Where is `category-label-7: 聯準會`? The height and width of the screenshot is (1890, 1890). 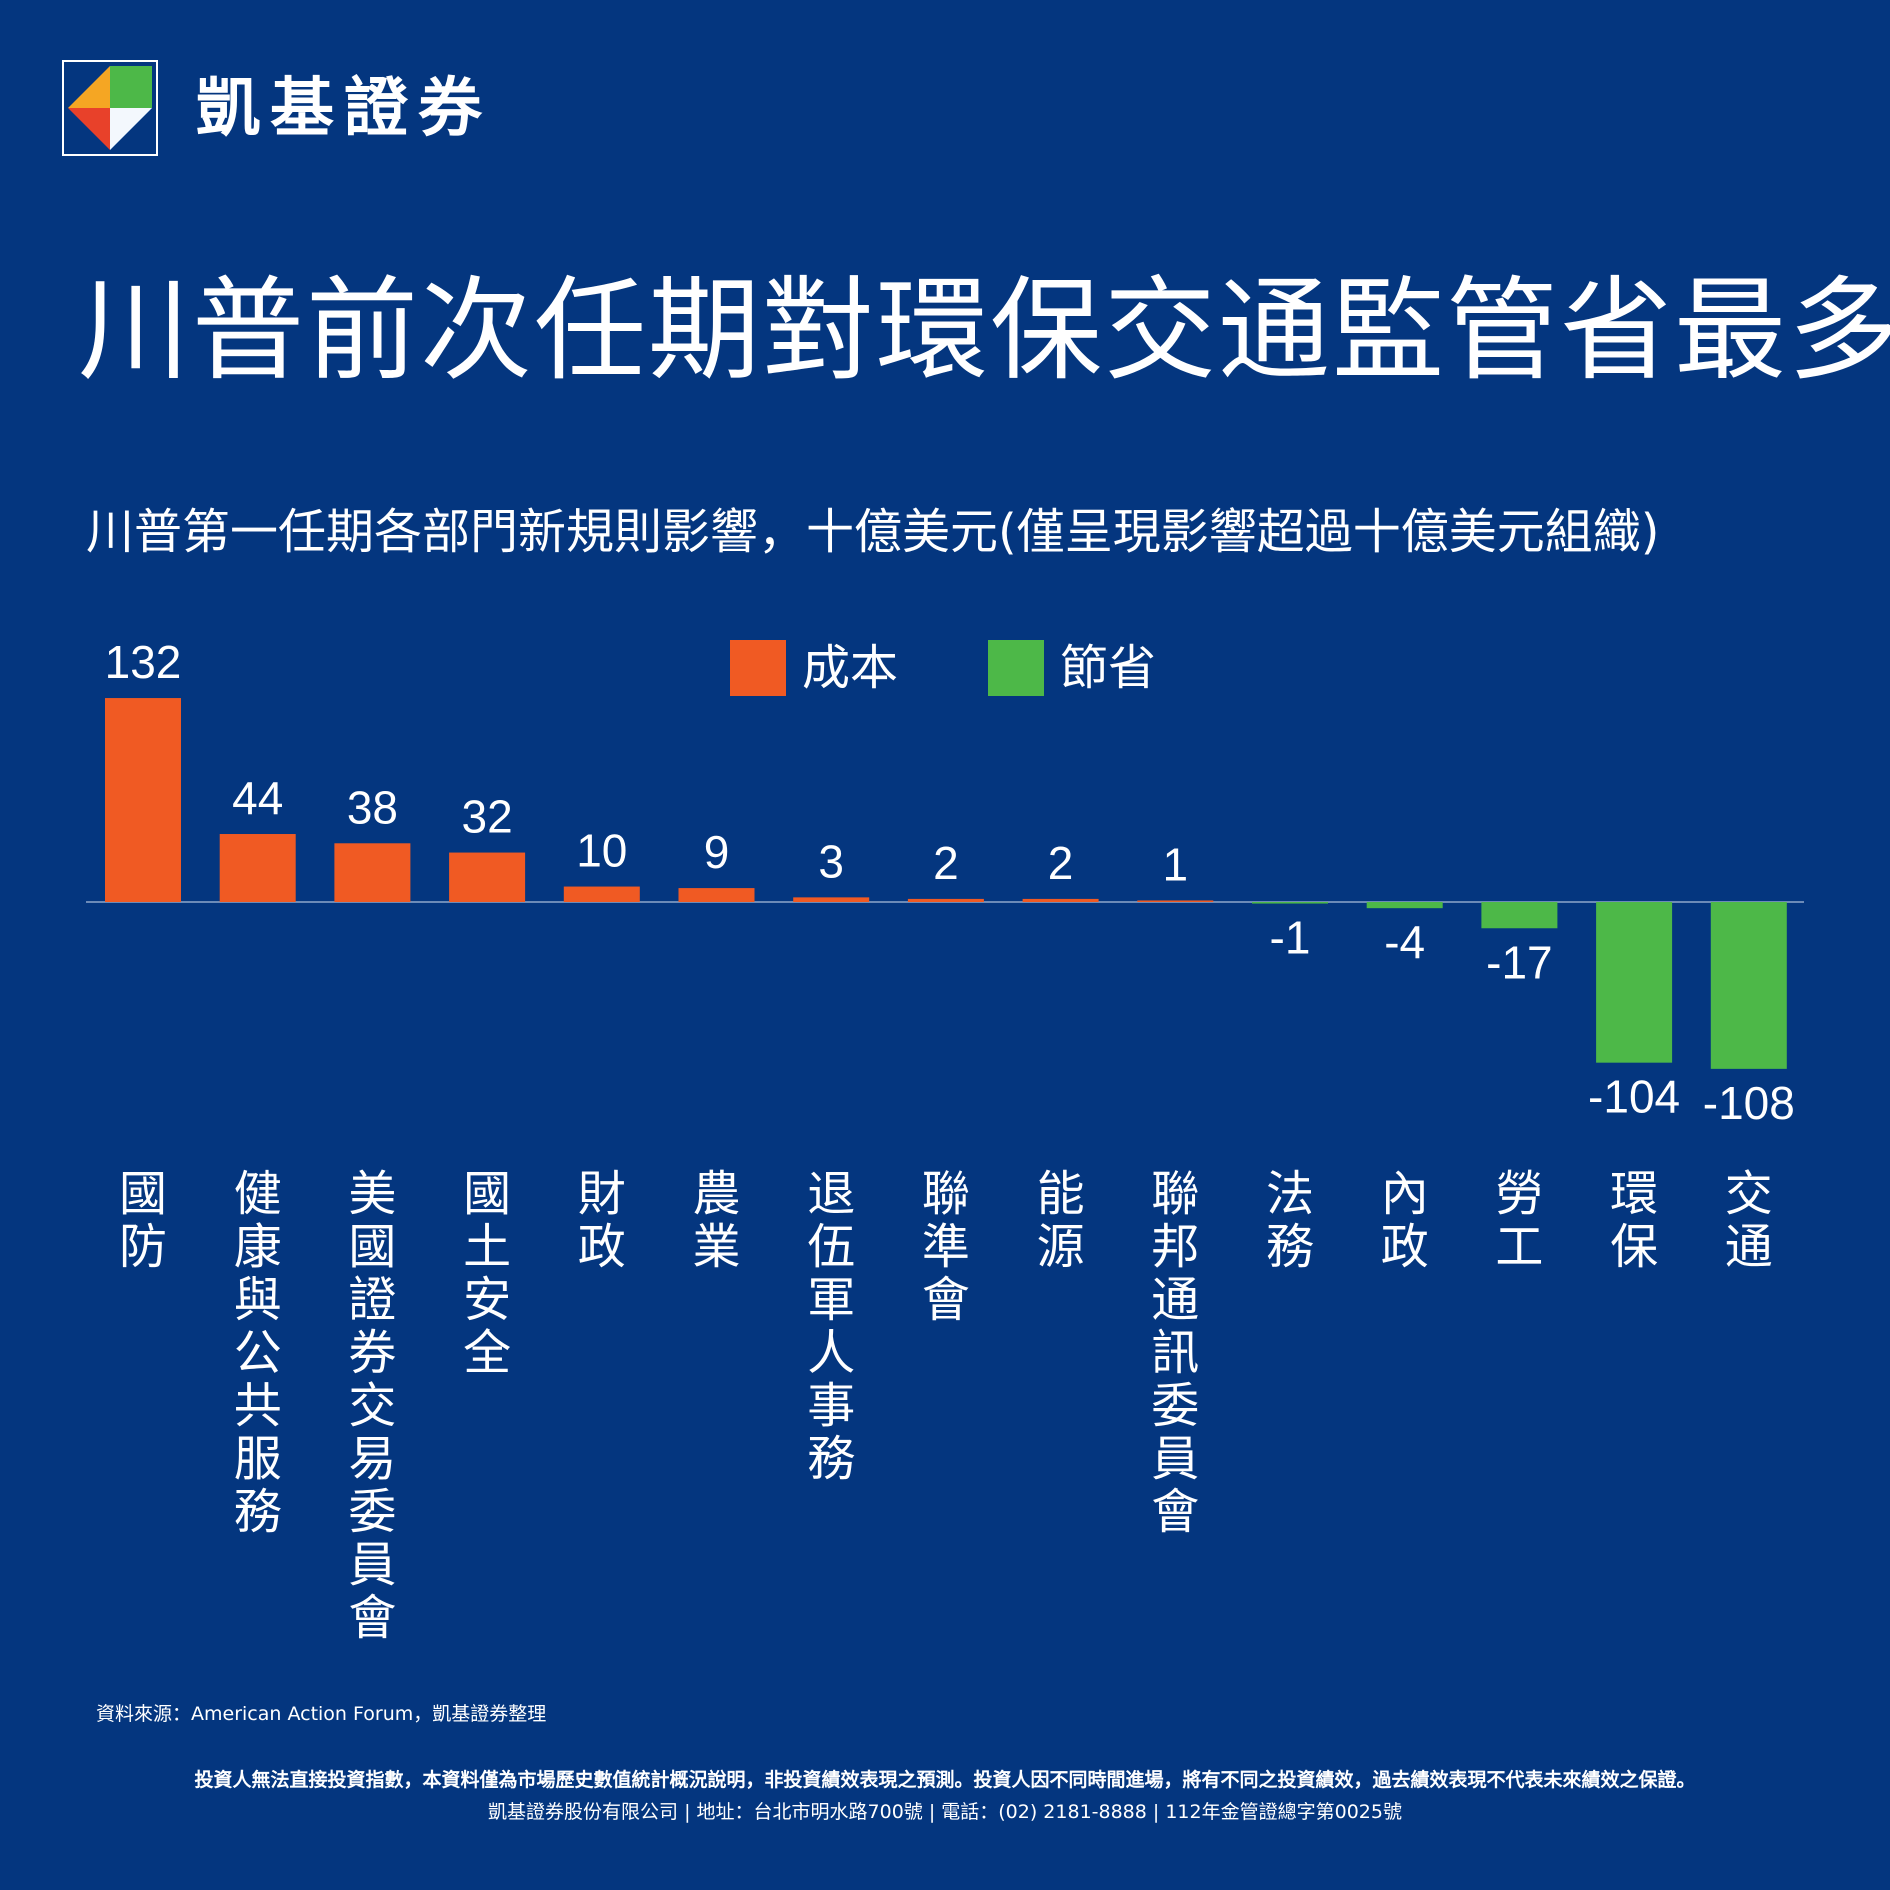
category-label-7: 聯準會 is located at coordinates (946, 1247).